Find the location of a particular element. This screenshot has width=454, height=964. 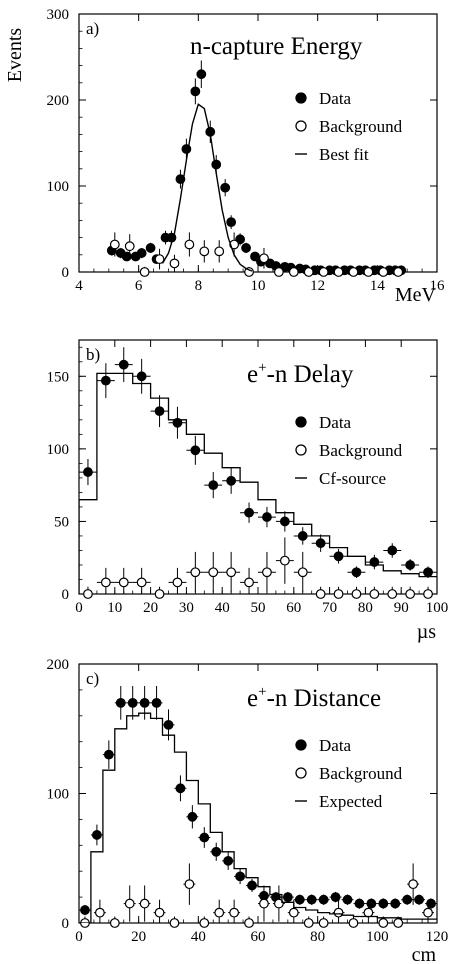

x-axis-unit: MeV is located at coordinates (416, 295).